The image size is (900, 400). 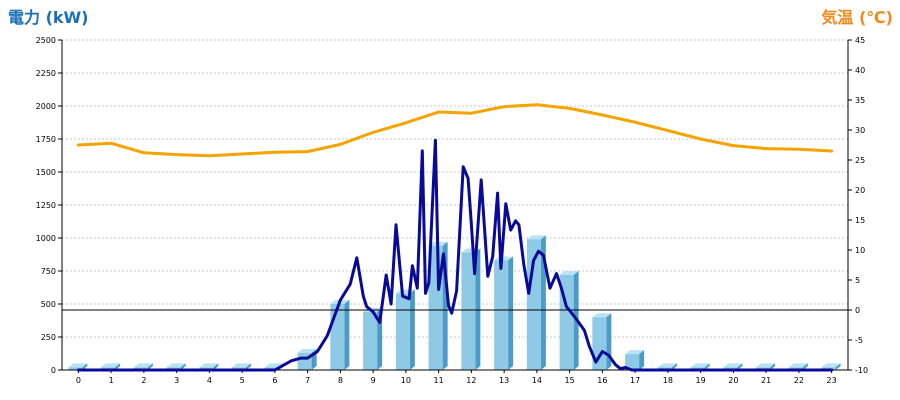 I want to click on x-tick-label: 2, so click(x=143, y=380).